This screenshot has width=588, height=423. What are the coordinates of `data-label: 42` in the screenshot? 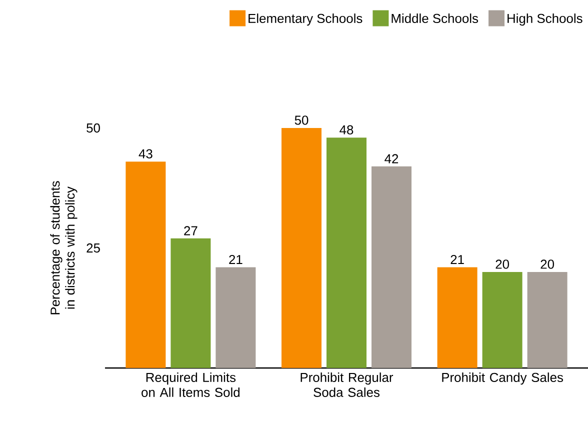 It's located at (391, 159).